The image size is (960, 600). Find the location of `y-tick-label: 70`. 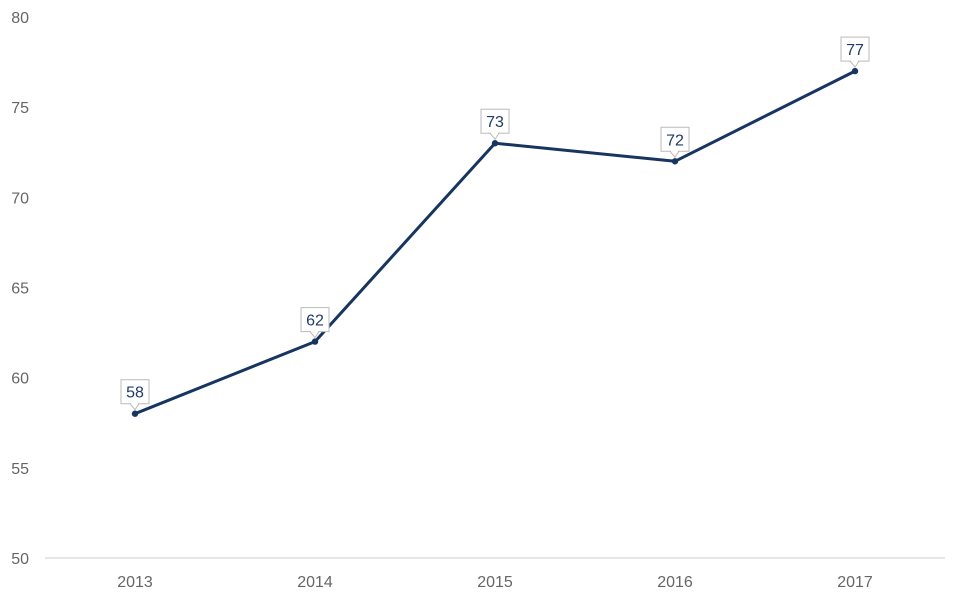

y-tick-label: 70 is located at coordinates (20, 198).